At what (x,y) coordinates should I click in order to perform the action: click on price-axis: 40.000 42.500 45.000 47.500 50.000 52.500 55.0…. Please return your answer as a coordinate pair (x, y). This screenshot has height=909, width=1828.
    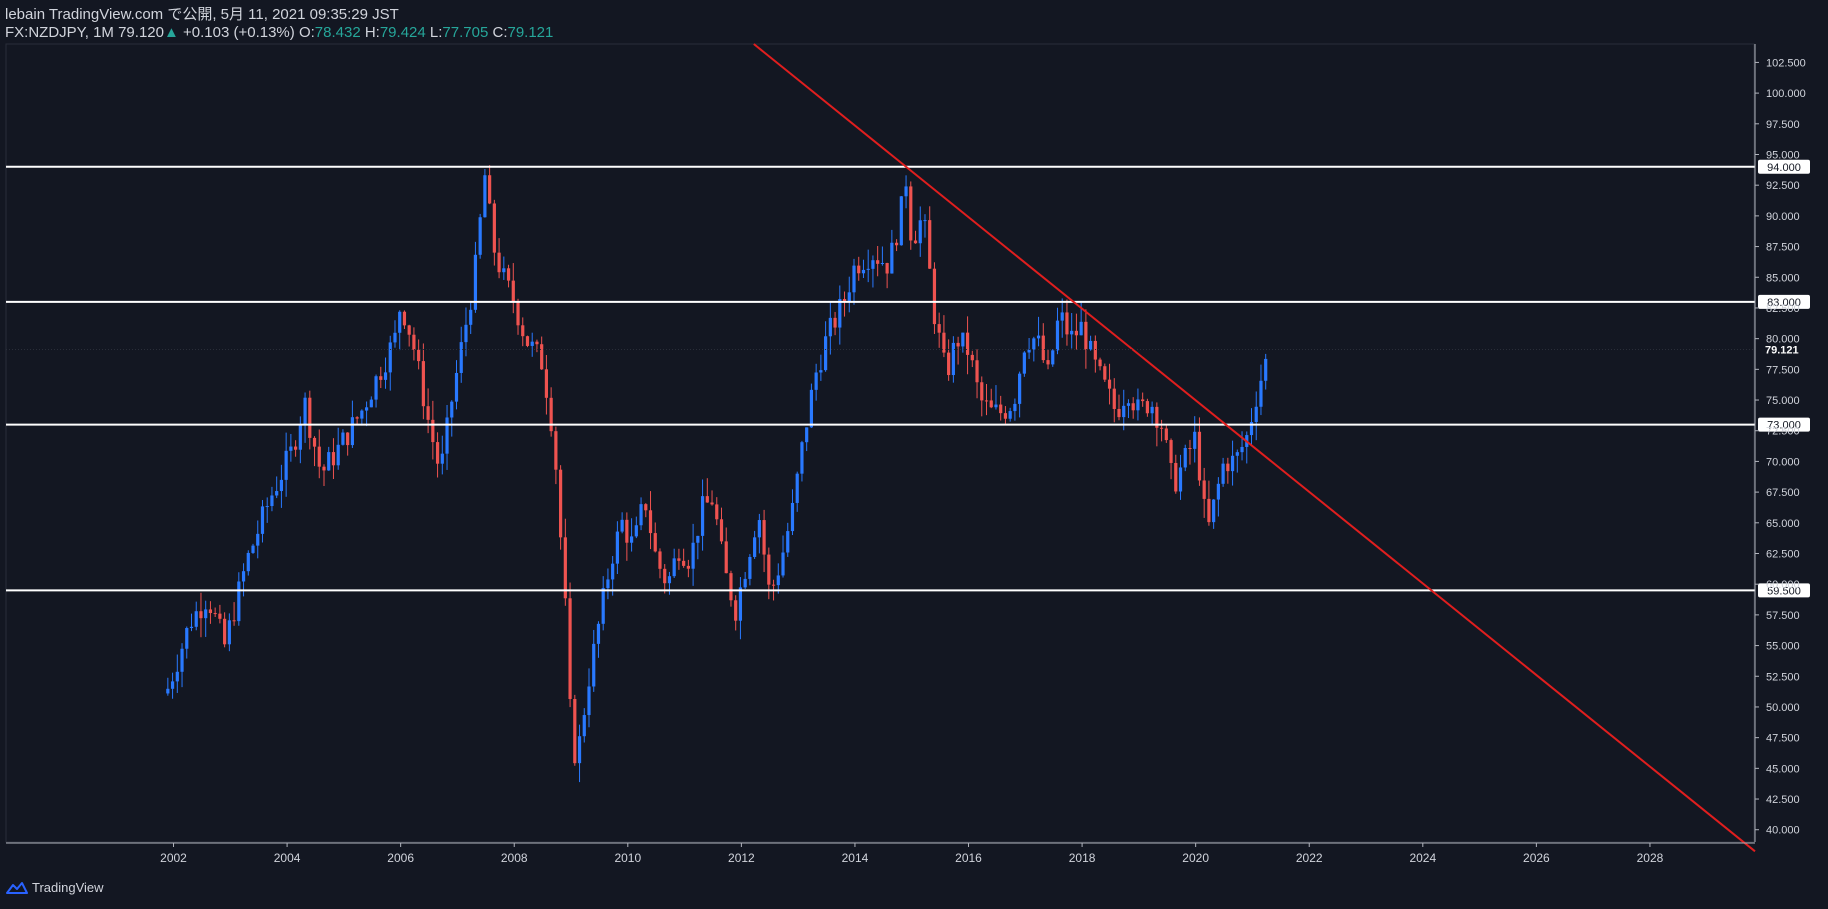
    Looking at the image, I should click on (1780, 447).